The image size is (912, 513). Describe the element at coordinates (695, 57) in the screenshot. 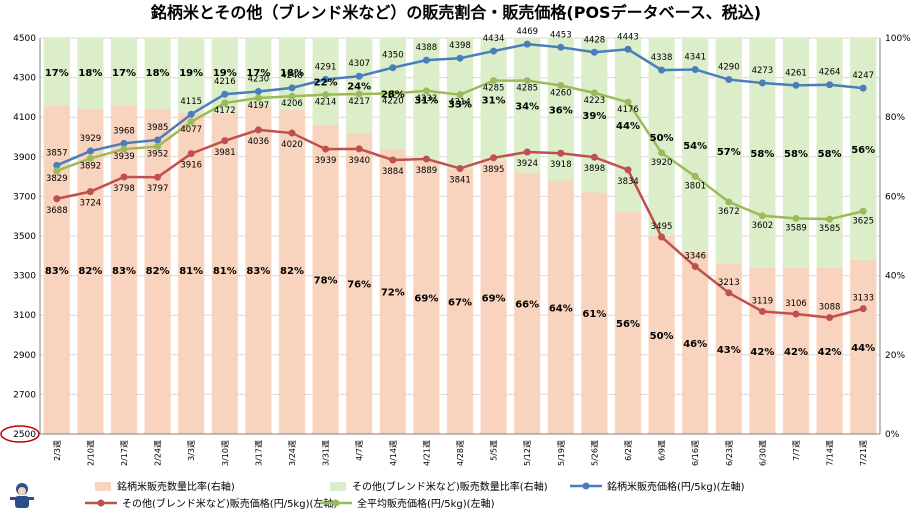

I see `line-value-label: 4341` at that location.